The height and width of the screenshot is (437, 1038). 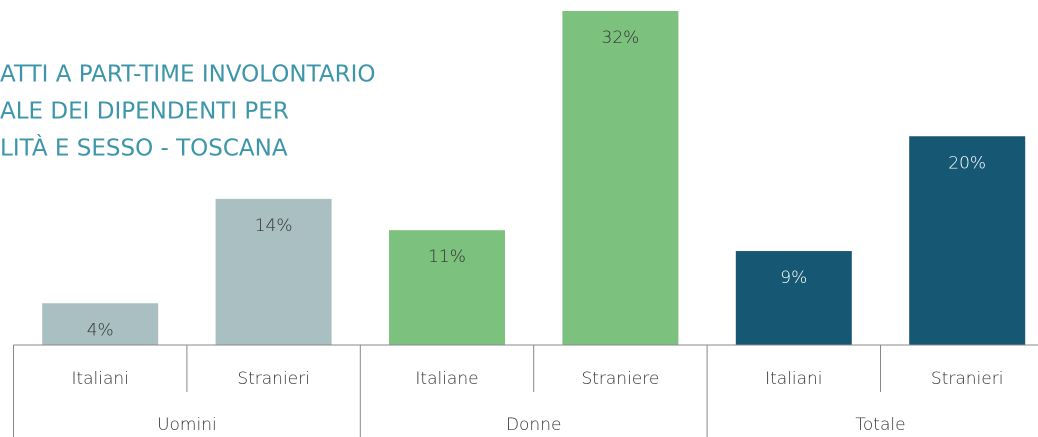 I want to click on x-tick-label: Italiane, so click(x=446, y=379).